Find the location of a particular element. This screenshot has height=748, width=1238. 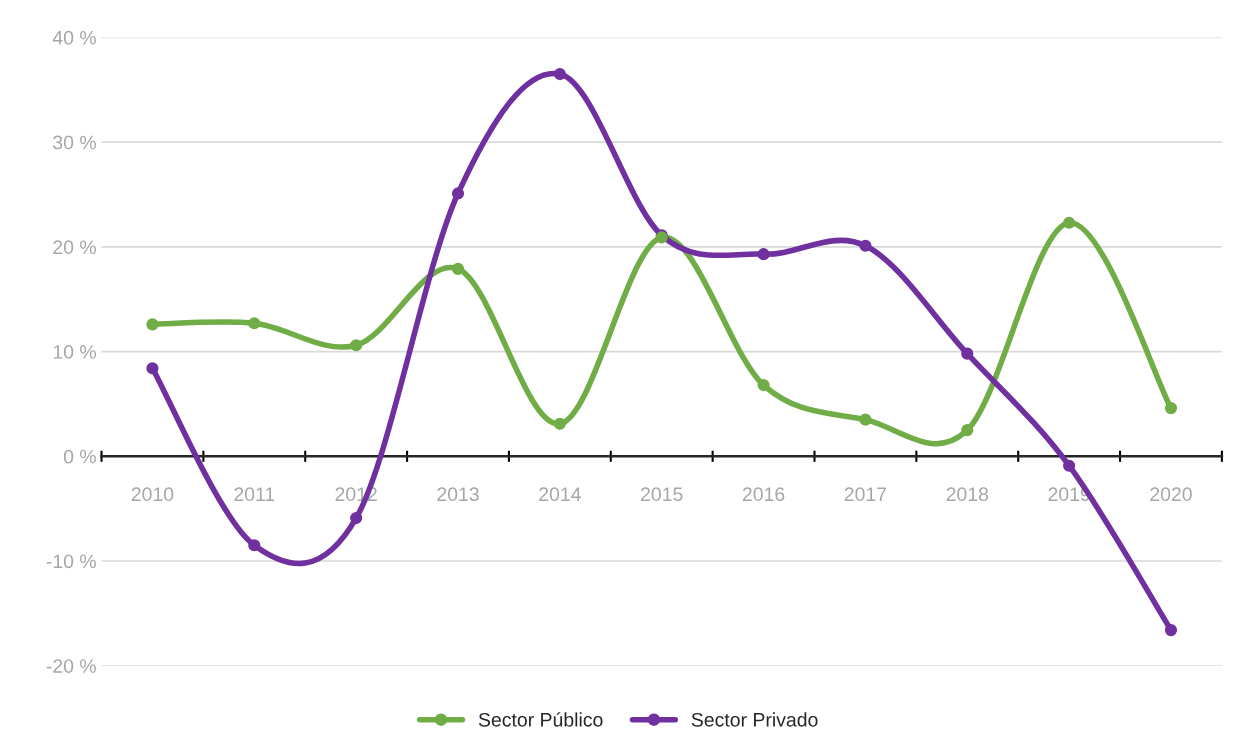

y-tick-label: -20 % is located at coordinates (71, 666).